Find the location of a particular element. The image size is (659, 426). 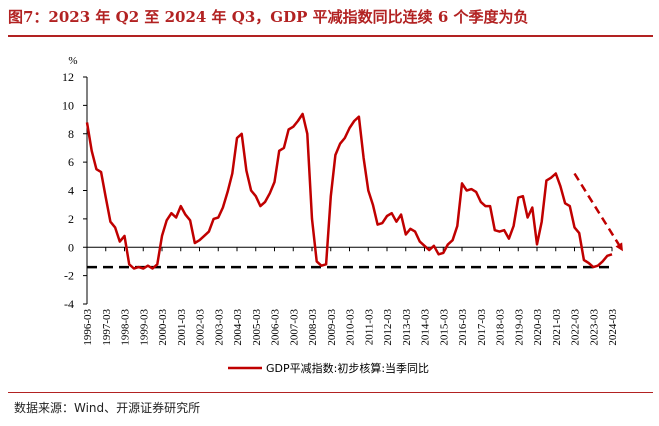

x-tick-label: 2004-03 is located at coordinates (238, 327).